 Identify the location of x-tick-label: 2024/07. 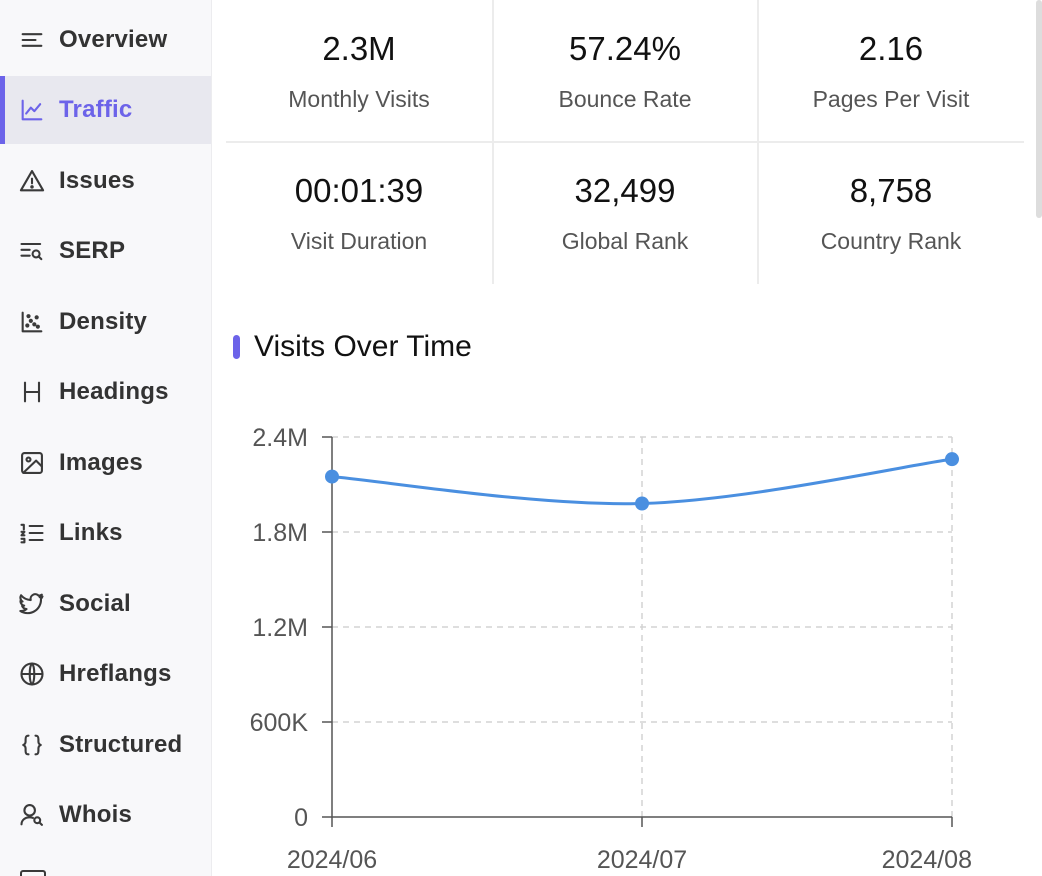
(642, 860).